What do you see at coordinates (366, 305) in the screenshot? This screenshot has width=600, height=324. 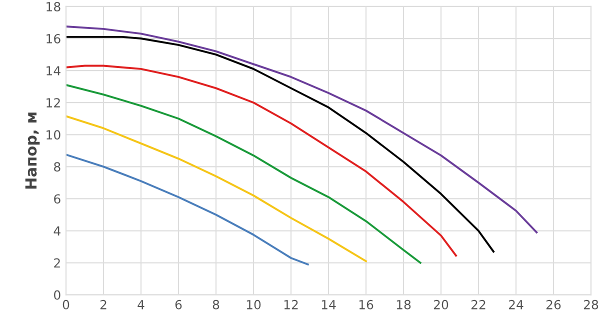 I see `x-tick-label: 16` at bounding box center [366, 305].